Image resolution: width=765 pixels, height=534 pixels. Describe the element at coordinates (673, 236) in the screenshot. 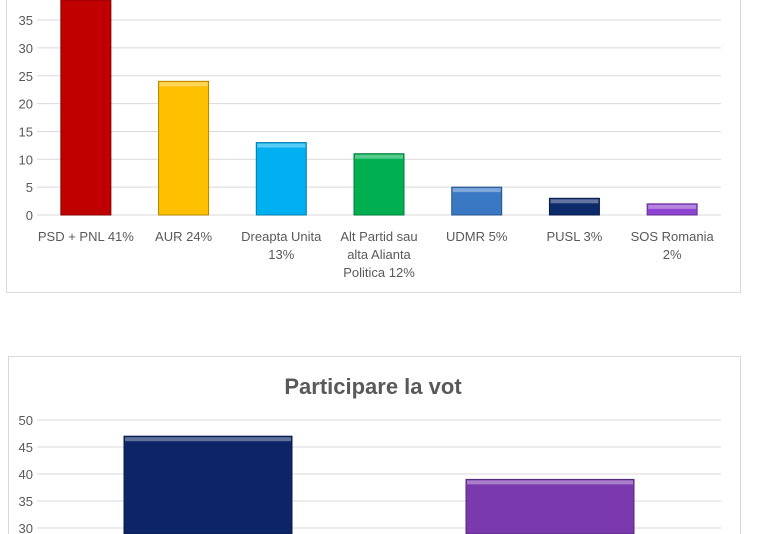

I see `x-category-label: SOS Romania` at that location.